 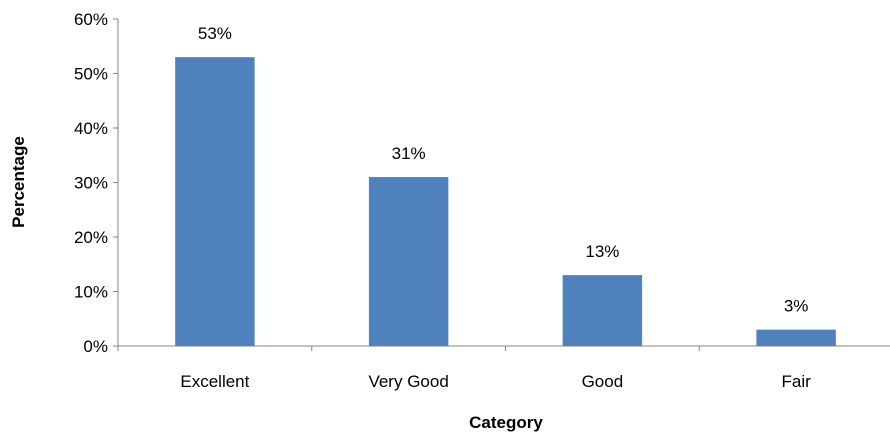 I want to click on data-label: 13%, so click(x=602, y=251).